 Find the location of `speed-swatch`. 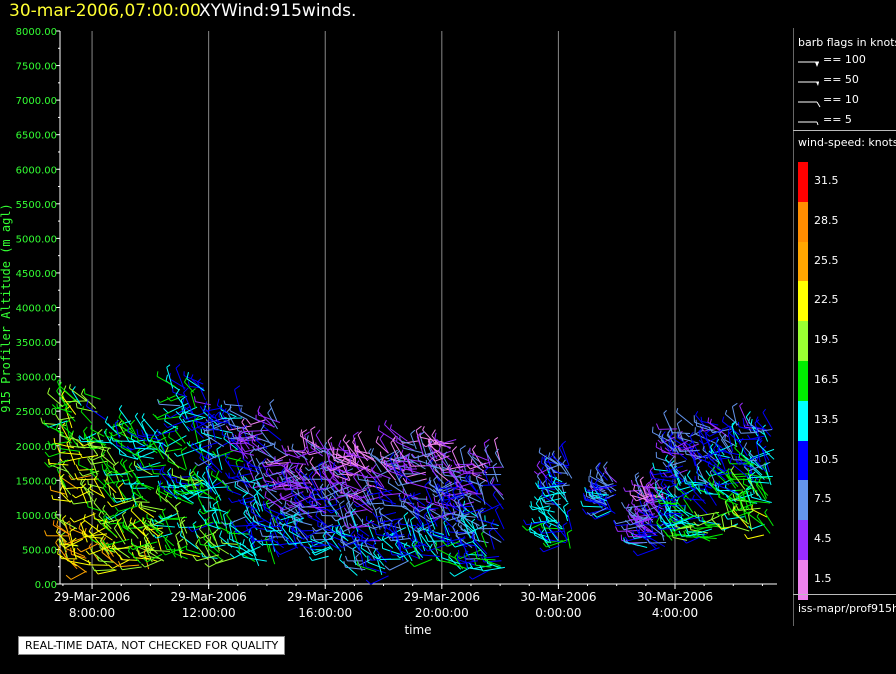

speed-swatch is located at coordinates (803, 341).